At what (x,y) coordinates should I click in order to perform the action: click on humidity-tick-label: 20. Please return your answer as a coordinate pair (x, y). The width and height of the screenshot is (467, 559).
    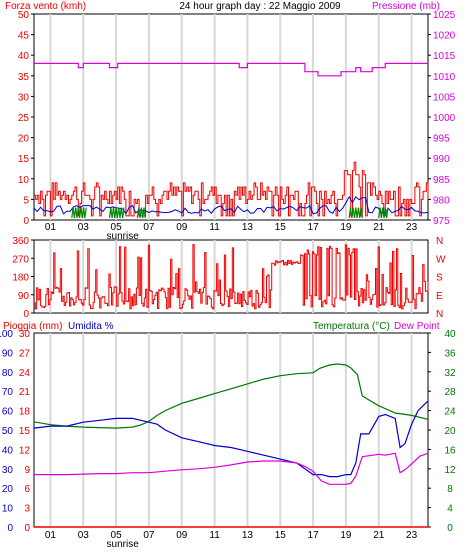
    Looking at the image, I should click on (8, 489).